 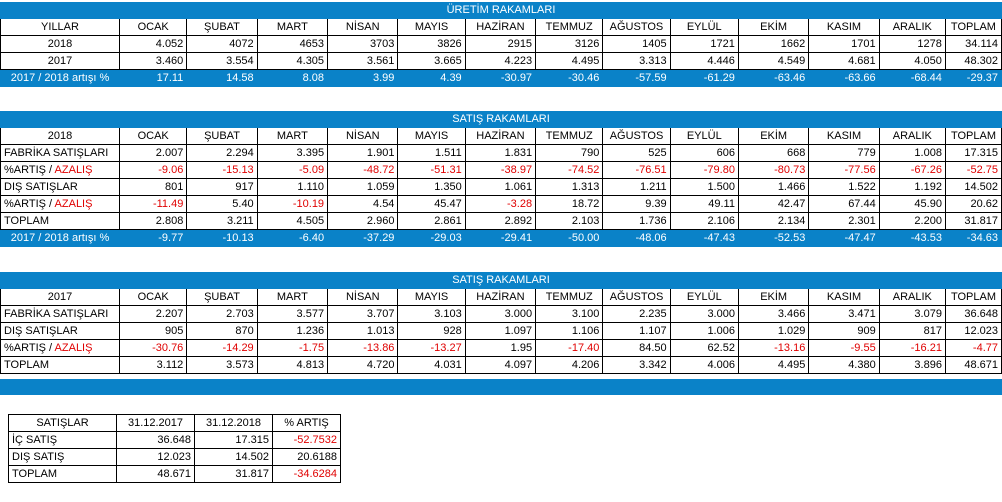 I want to click on table-cell: 3.554, so click(x=222, y=61).